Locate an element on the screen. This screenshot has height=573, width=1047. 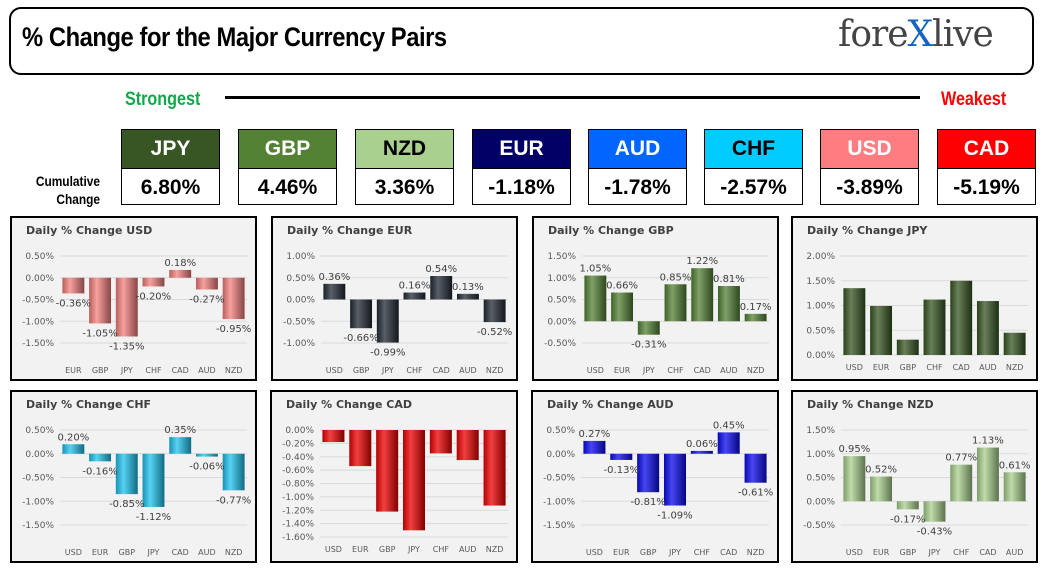
y-tick-label: 2.00% is located at coordinates (820, 257).